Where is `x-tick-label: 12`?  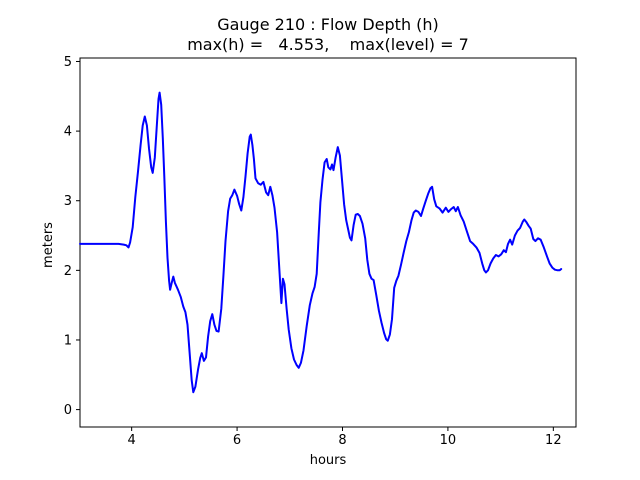 x-tick-label: 12 is located at coordinates (553, 440).